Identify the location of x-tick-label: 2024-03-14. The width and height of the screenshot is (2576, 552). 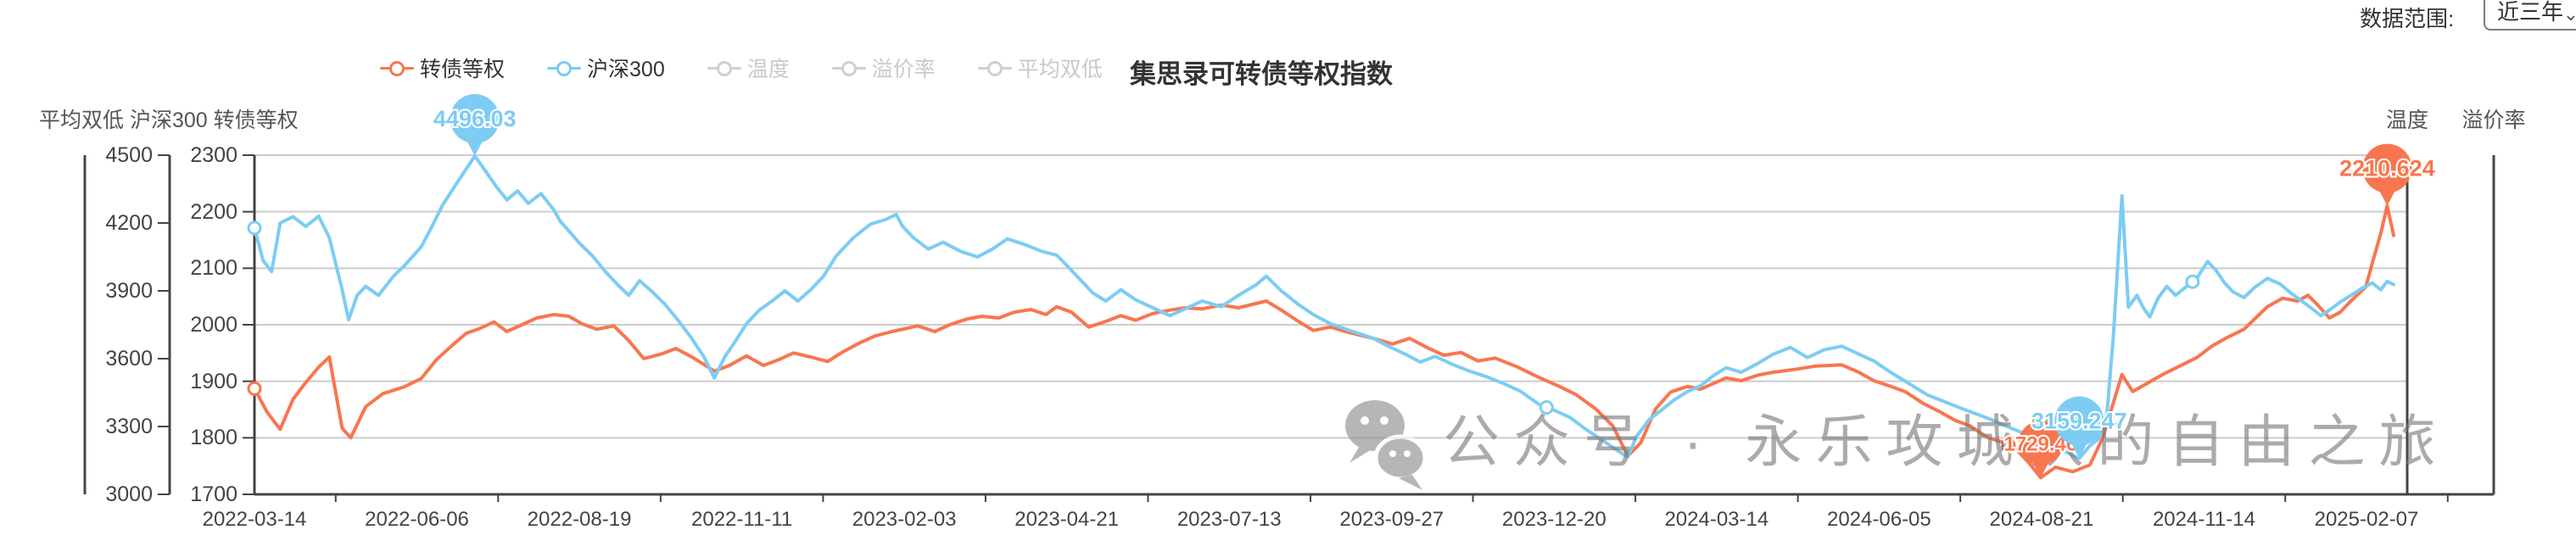
(1716, 519).